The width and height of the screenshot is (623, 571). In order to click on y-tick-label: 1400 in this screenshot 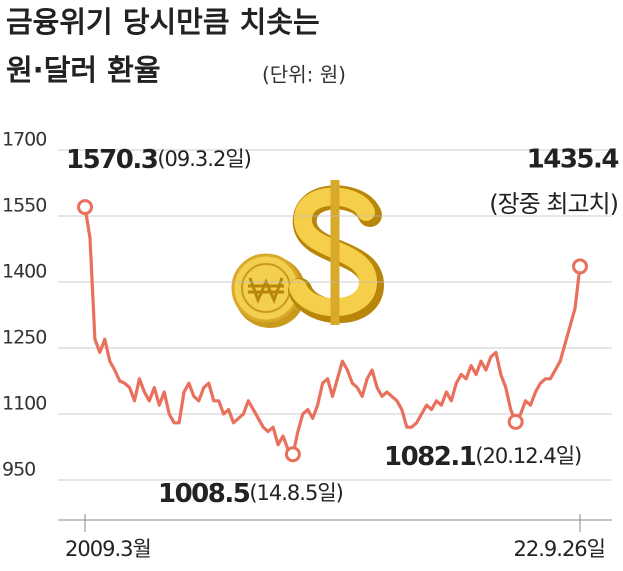, I will do `click(24, 272)`.